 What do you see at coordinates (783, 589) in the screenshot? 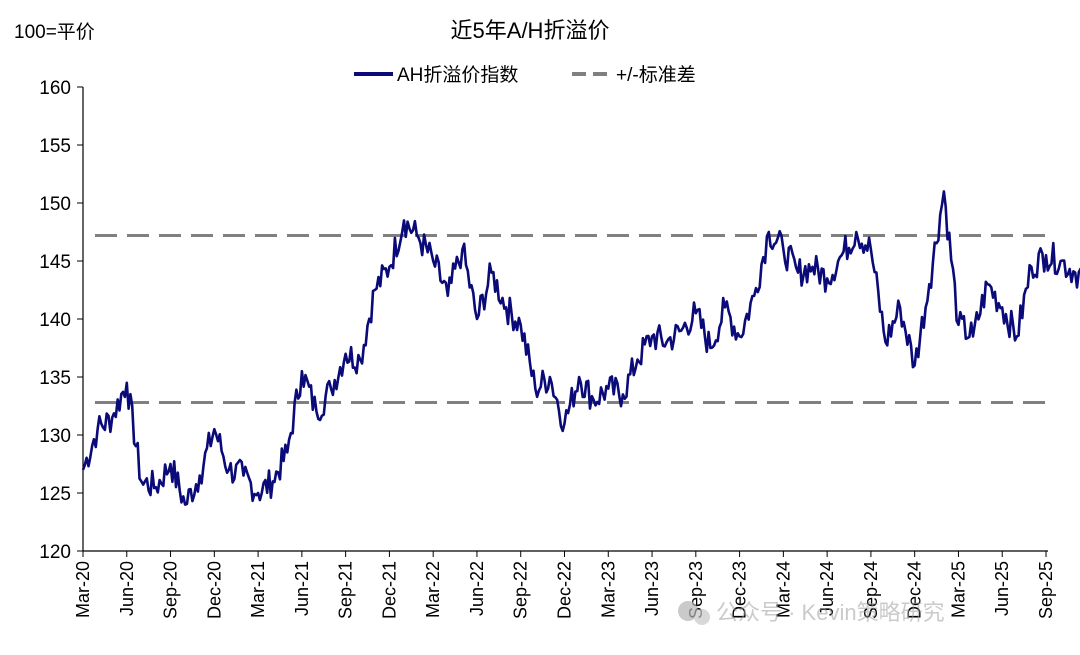
I see `x-tick-label: Mar-24` at bounding box center [783, 589].